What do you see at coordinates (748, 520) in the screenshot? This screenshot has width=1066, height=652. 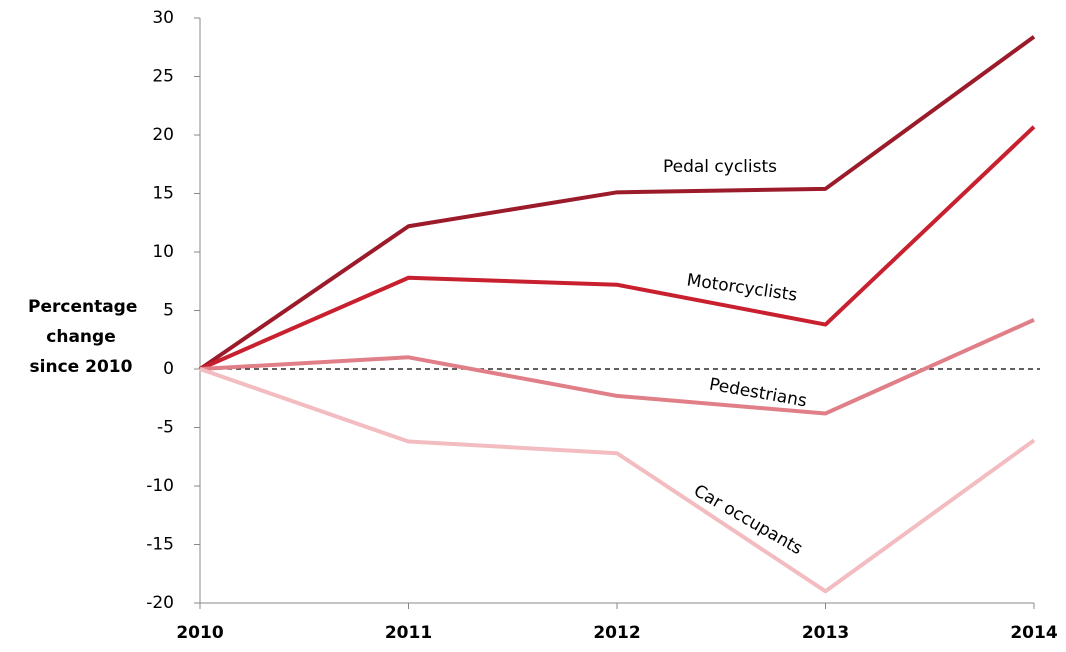 I see `series-label: Car occupants` at bounding box center [748, 520].